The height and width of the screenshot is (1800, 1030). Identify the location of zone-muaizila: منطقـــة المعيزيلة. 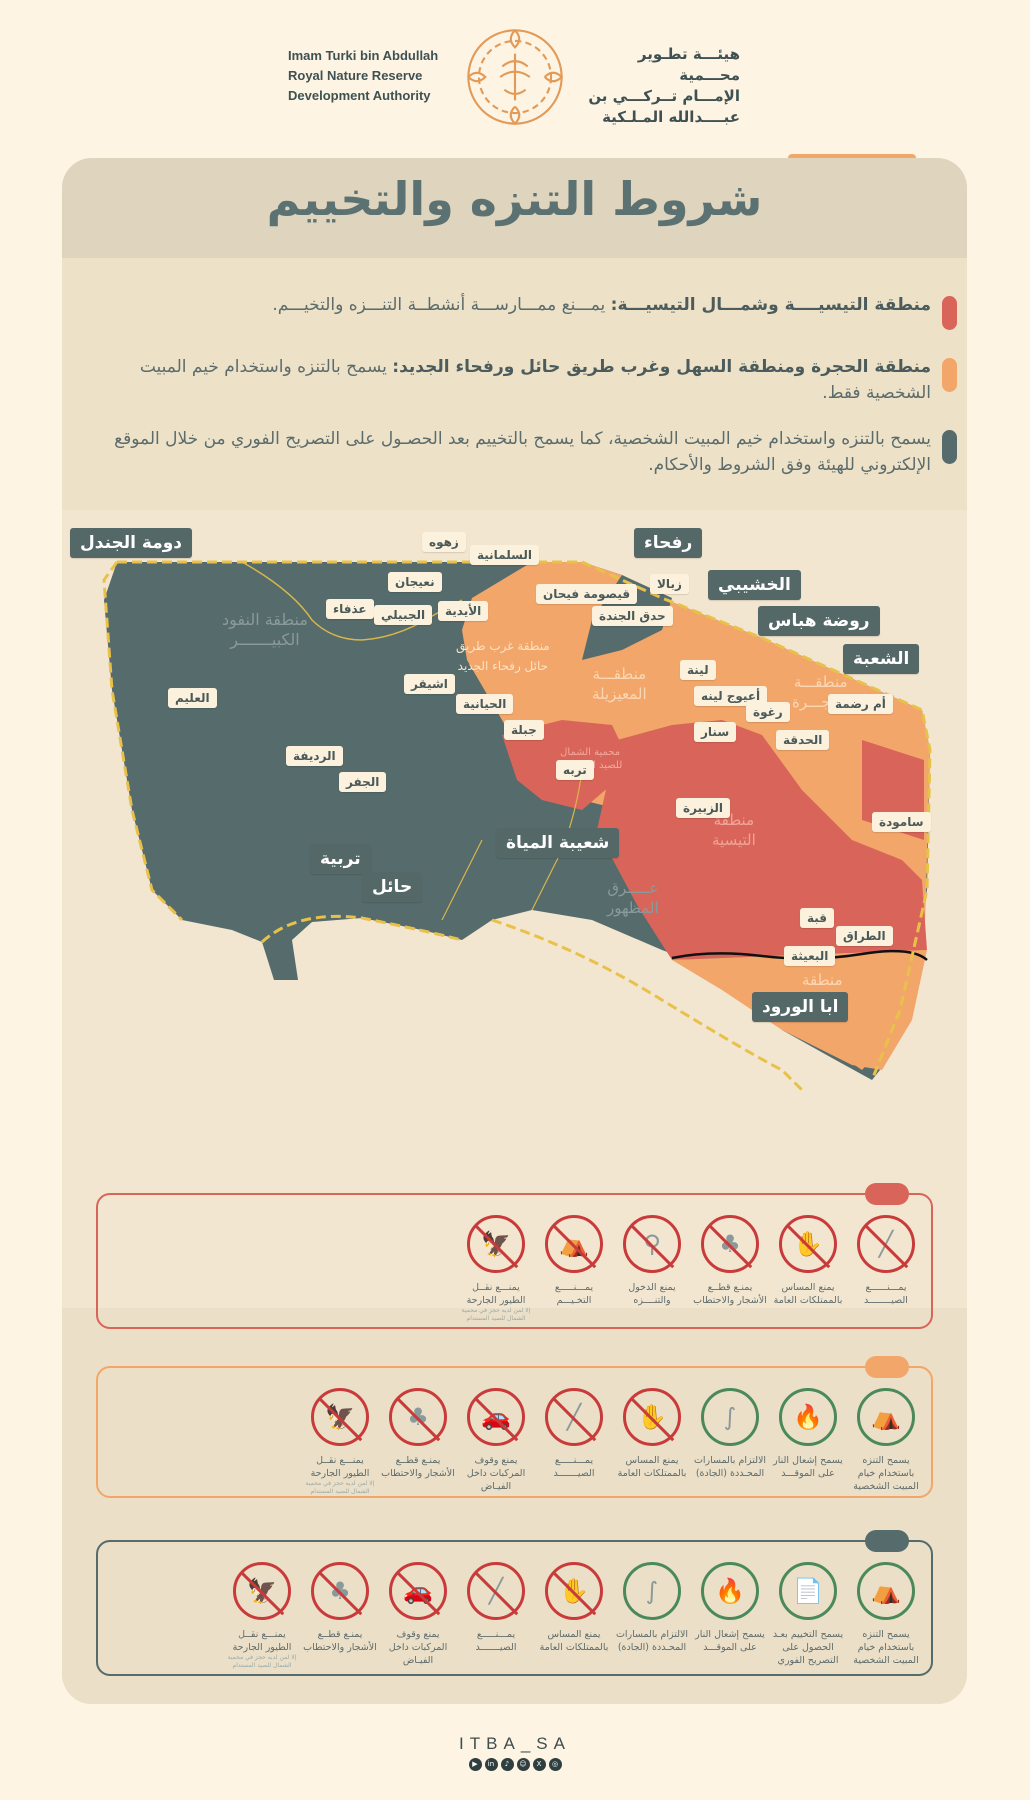
(619, 684).